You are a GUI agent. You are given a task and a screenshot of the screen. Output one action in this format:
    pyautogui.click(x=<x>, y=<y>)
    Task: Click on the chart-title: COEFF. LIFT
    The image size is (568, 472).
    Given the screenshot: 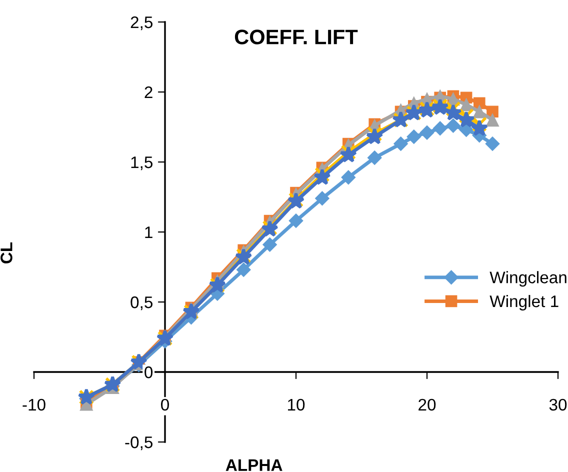 What is the action you would take?
    pyautogui.click(x=296, y=37)
    